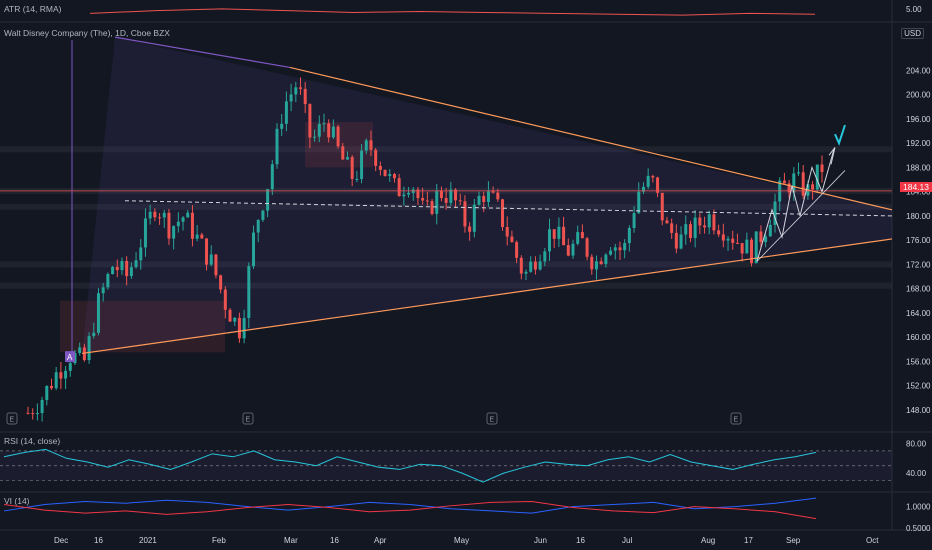  Describe the element at coordinates (914, 9) in the screenshot. I see `atr-tick-label: 5.00` at that location.